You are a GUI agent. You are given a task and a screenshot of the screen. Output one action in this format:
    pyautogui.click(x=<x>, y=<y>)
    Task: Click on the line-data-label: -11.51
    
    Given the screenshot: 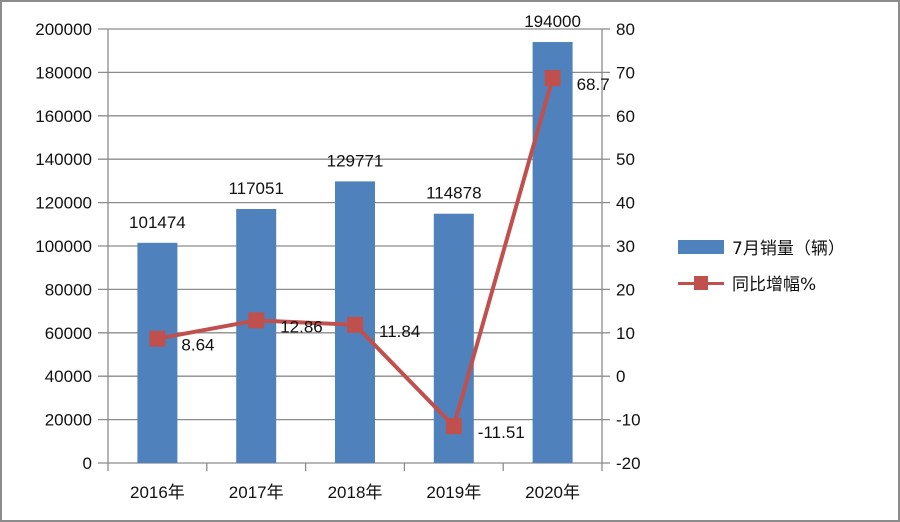 What is the action you would take?
    pyautogui.click(x=501, y=432)
    